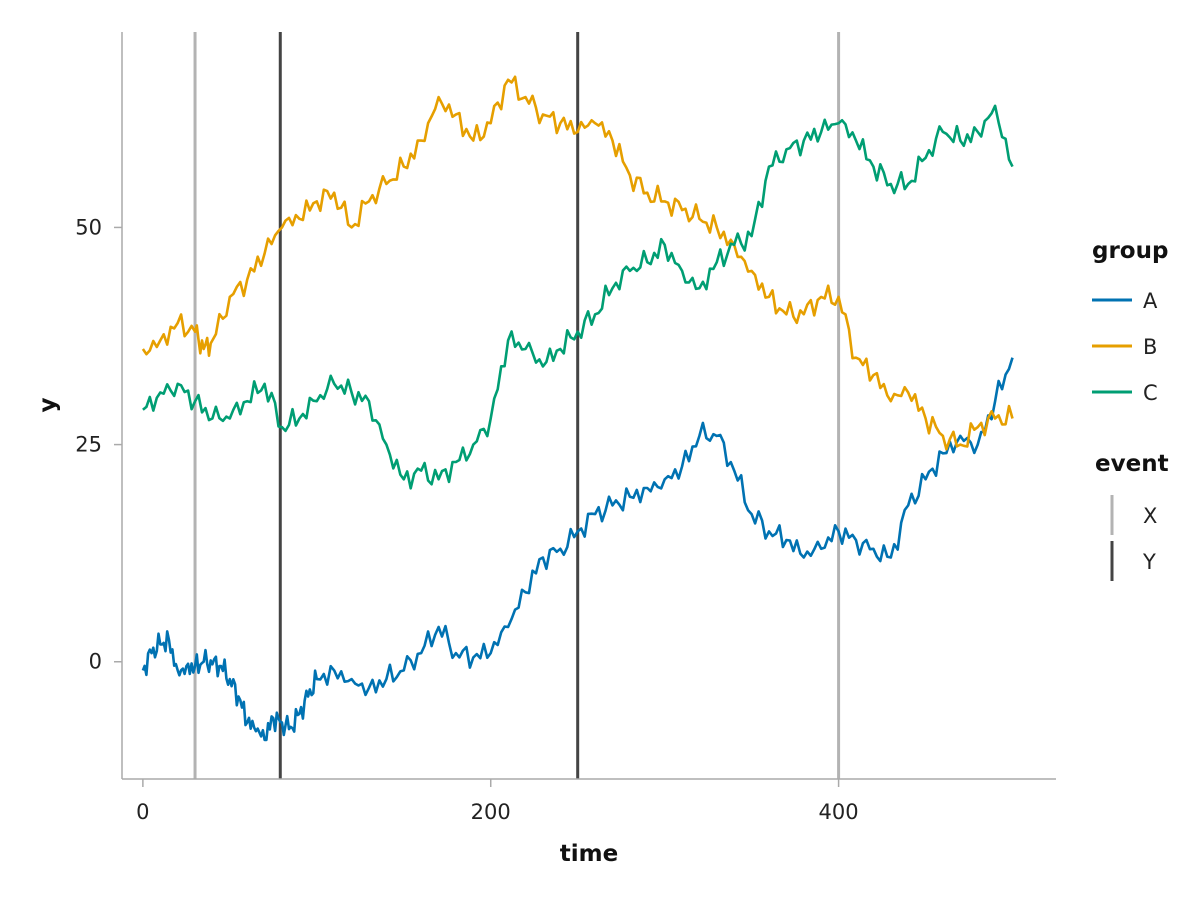  I want to click on legend-label-b: B, so click(1150, 347).